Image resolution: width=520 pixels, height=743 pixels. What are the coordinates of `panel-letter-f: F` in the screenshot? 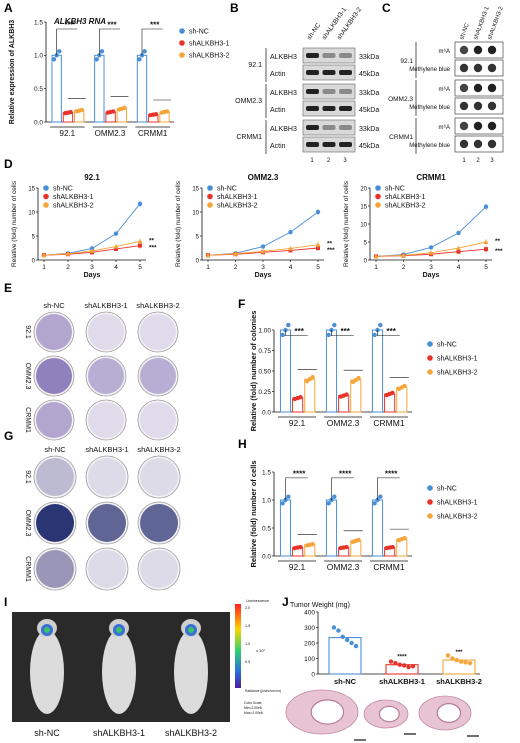 It's located at (241, 304).